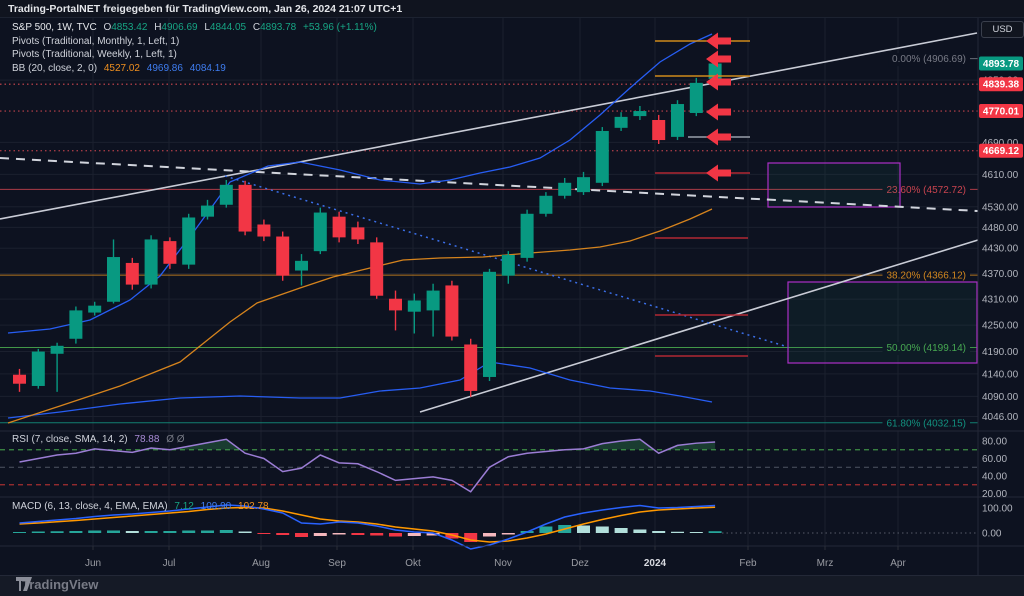  I want to click on svg-text: 4610.00, so click(1000, 175).